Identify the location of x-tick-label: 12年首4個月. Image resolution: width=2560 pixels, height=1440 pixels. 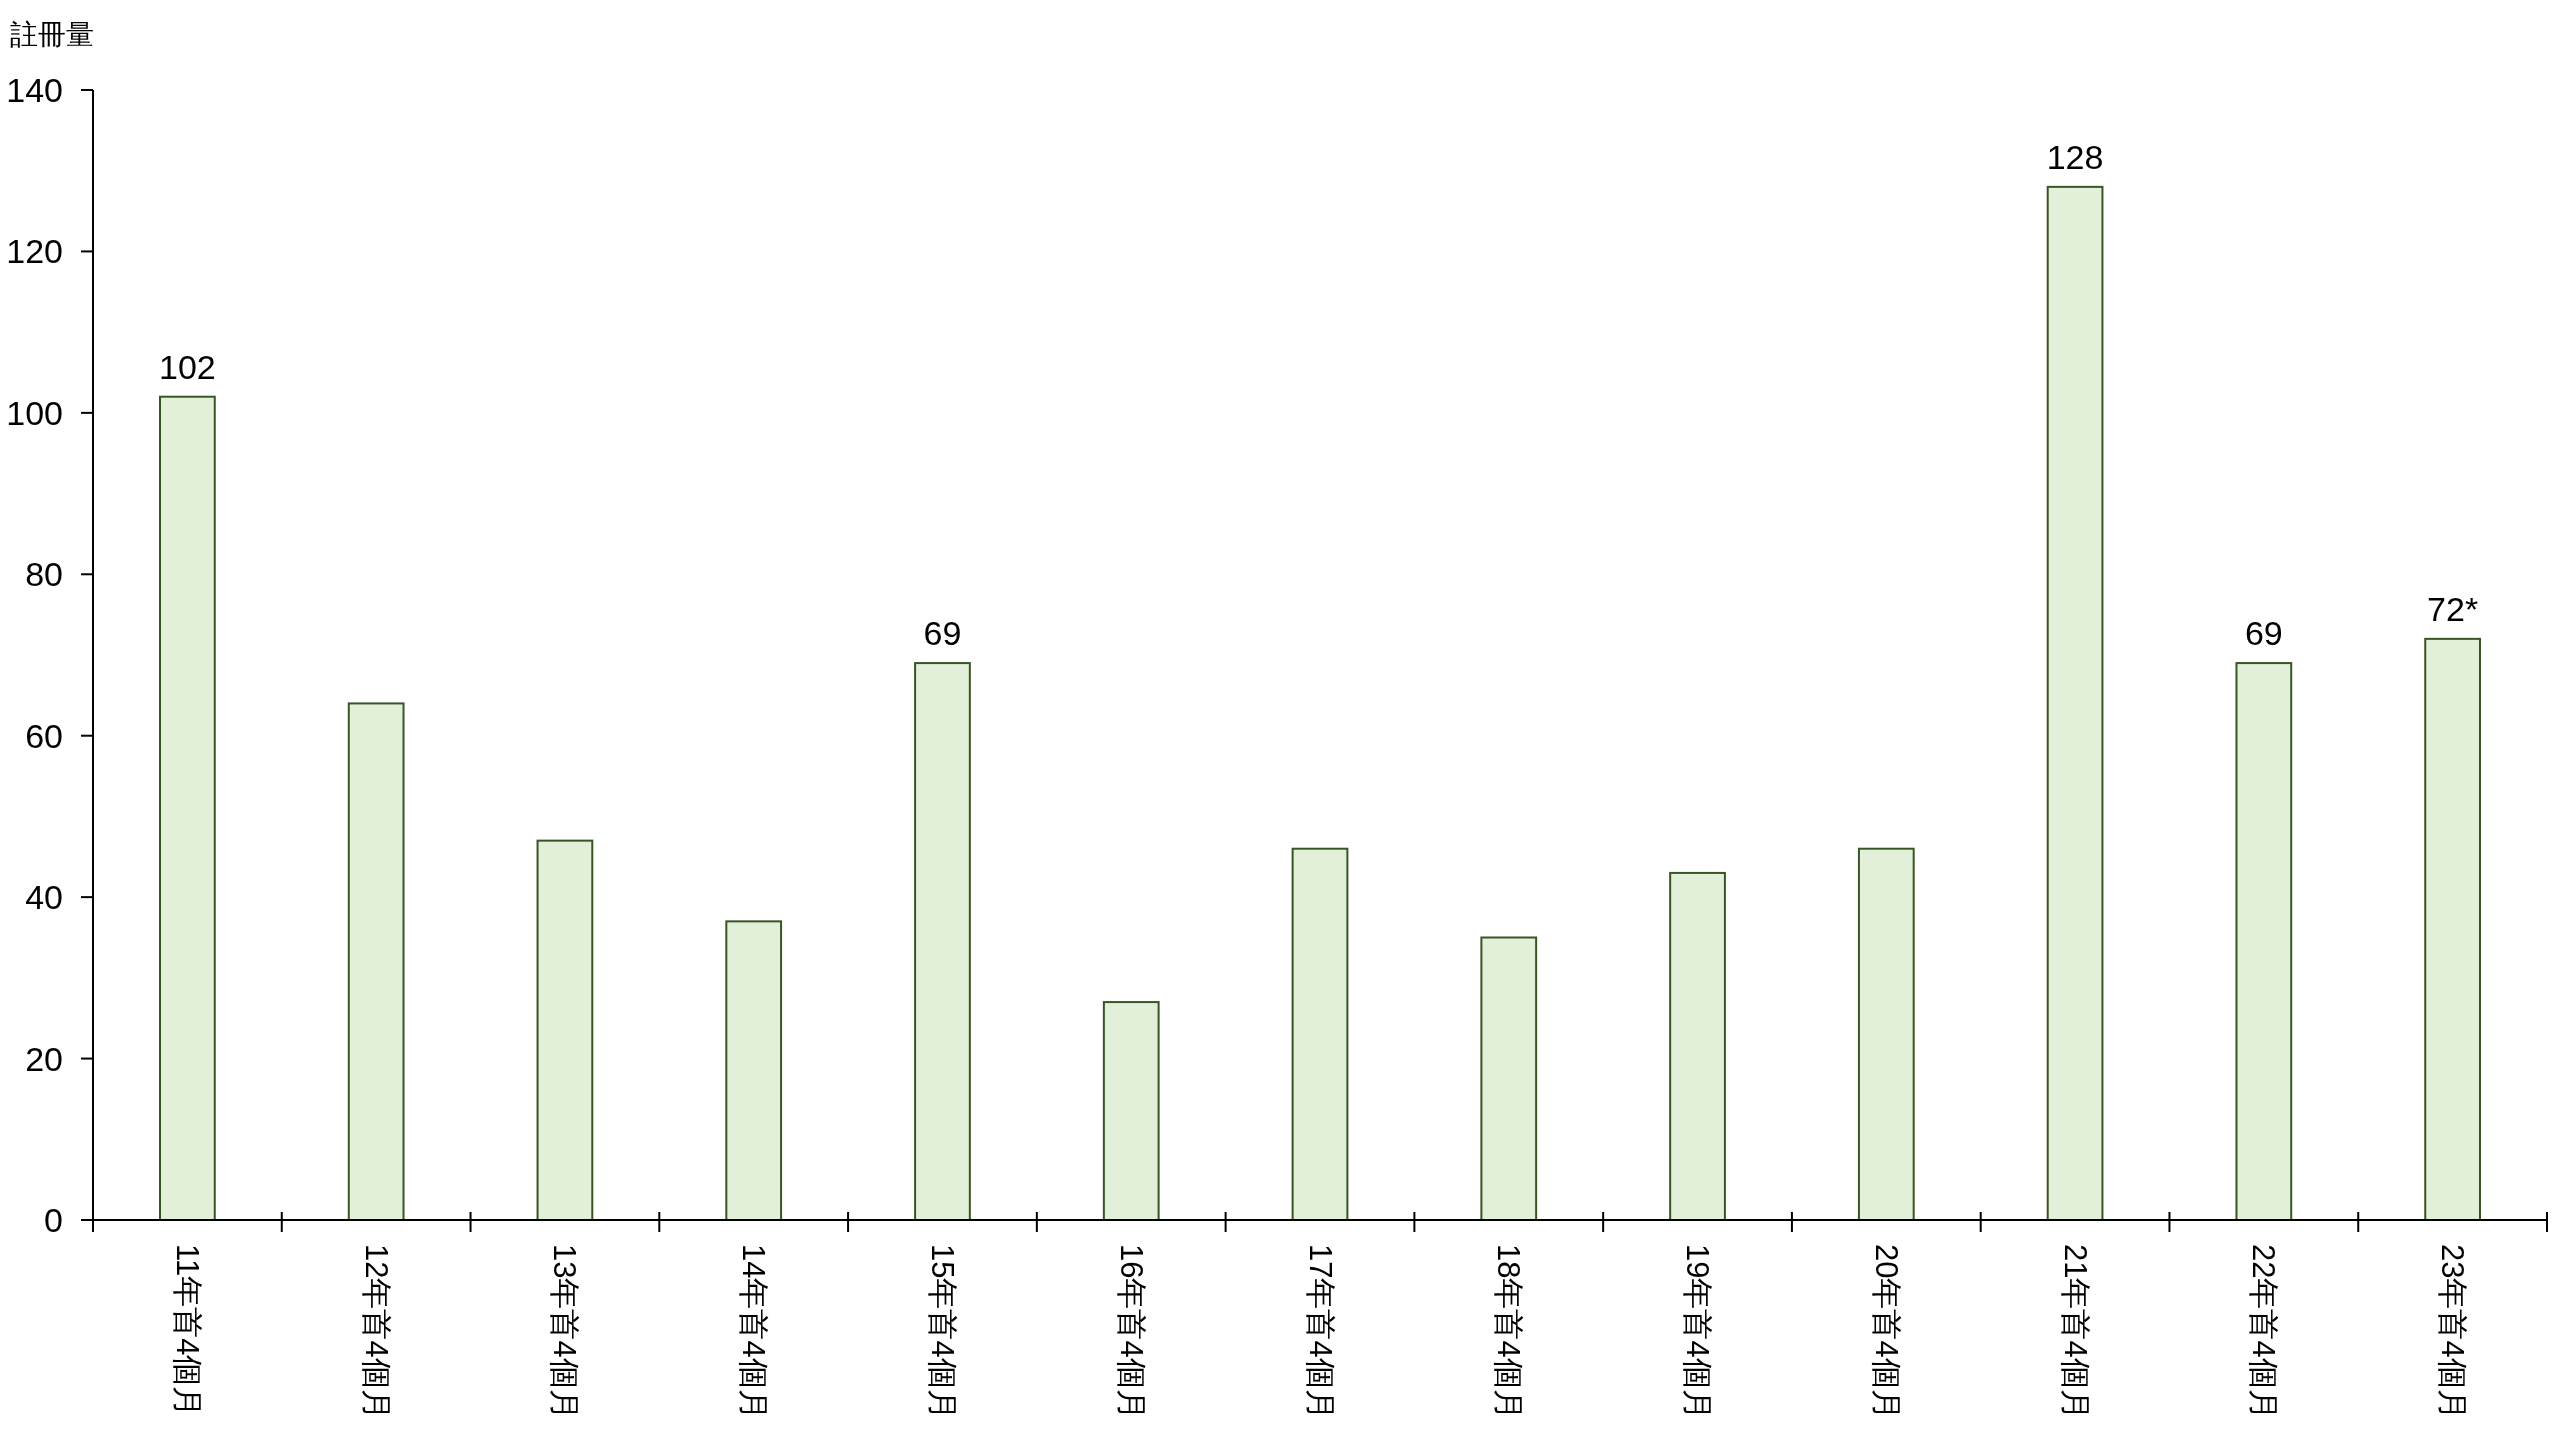
(376, 1332).